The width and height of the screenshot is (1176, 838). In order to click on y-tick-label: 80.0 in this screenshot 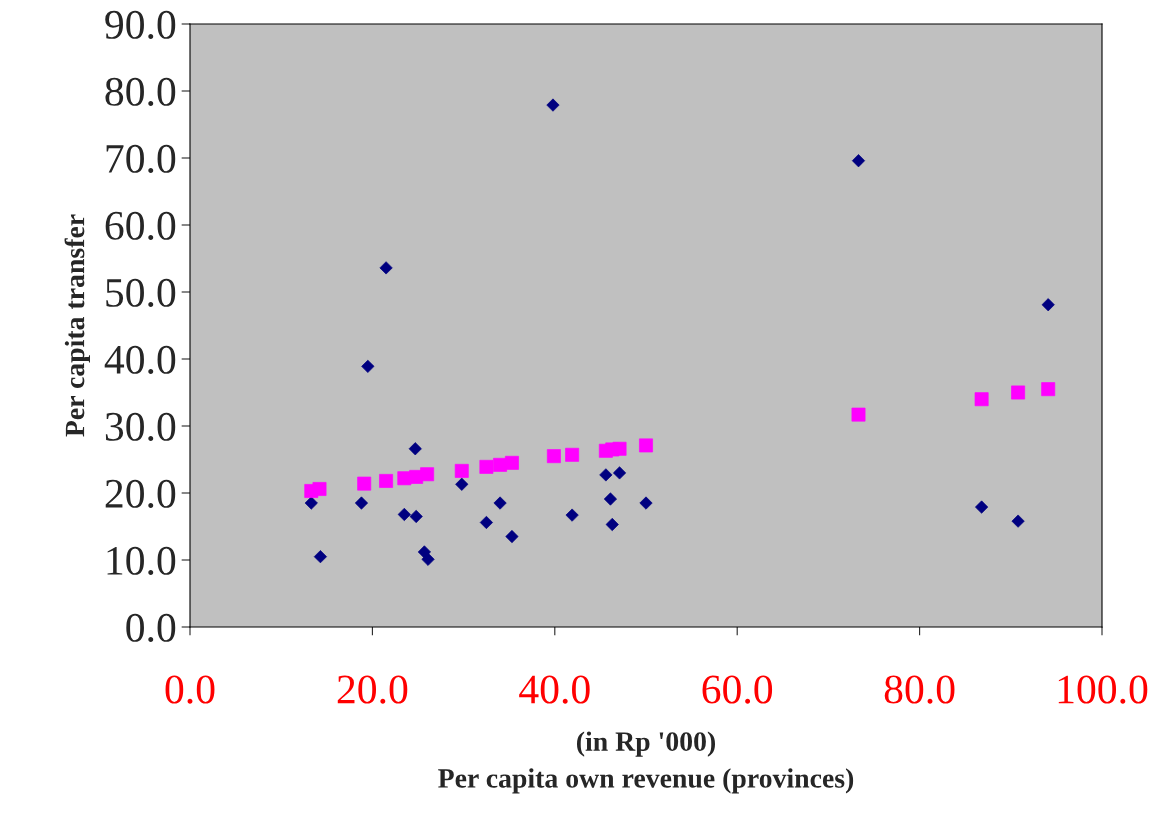, I will do `click(140, 92)`.